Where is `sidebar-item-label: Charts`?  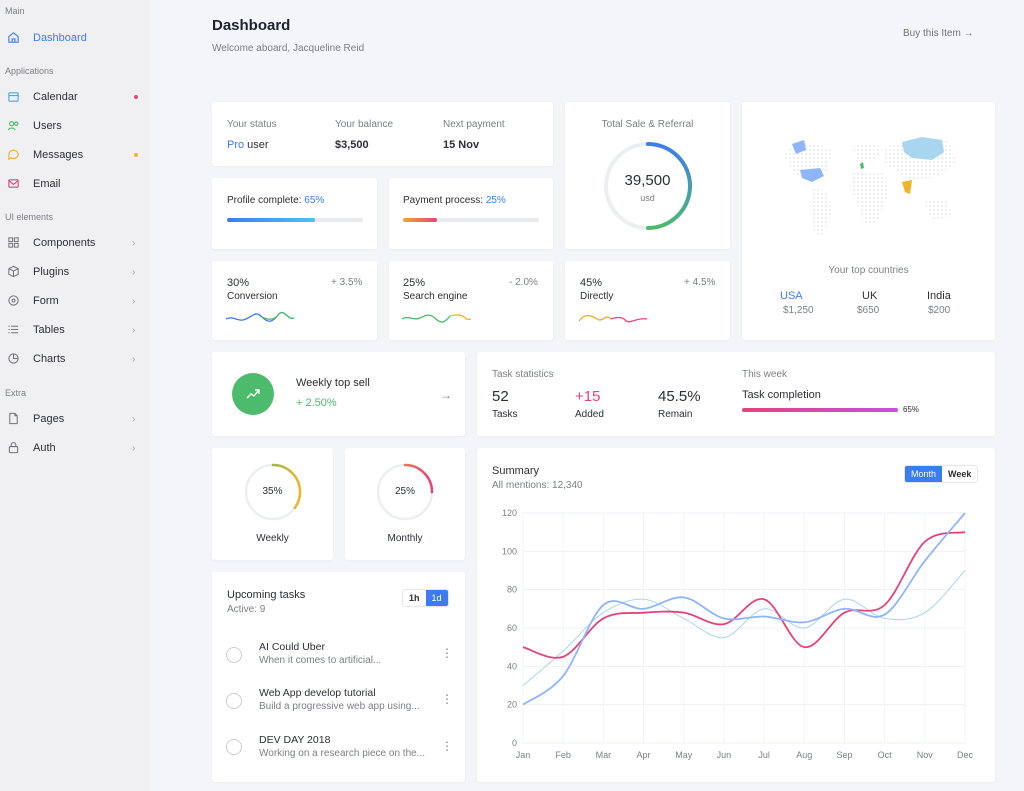 sidebar-item-label: Charts is located at coordinates (49, 359).